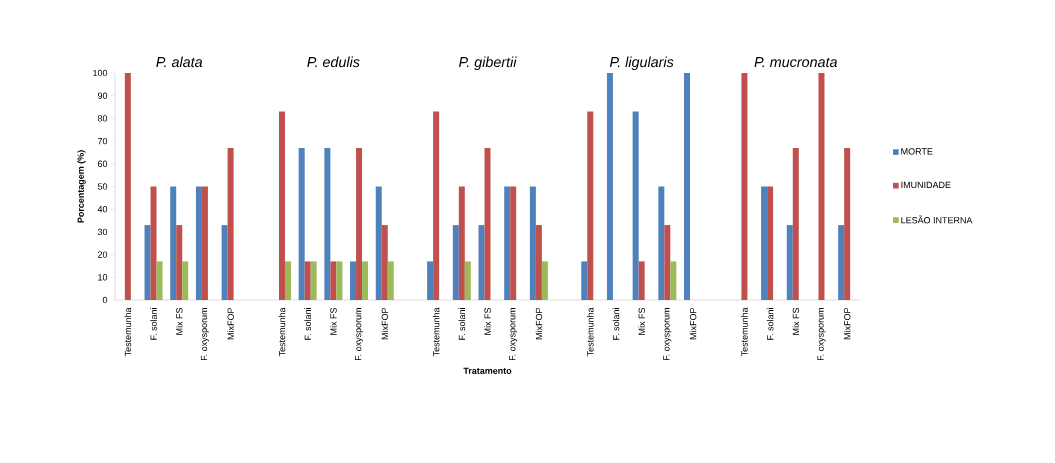 This screenshot has width=1055, height=463. I want to click on y-tick-label: 0, so click(105, 300).